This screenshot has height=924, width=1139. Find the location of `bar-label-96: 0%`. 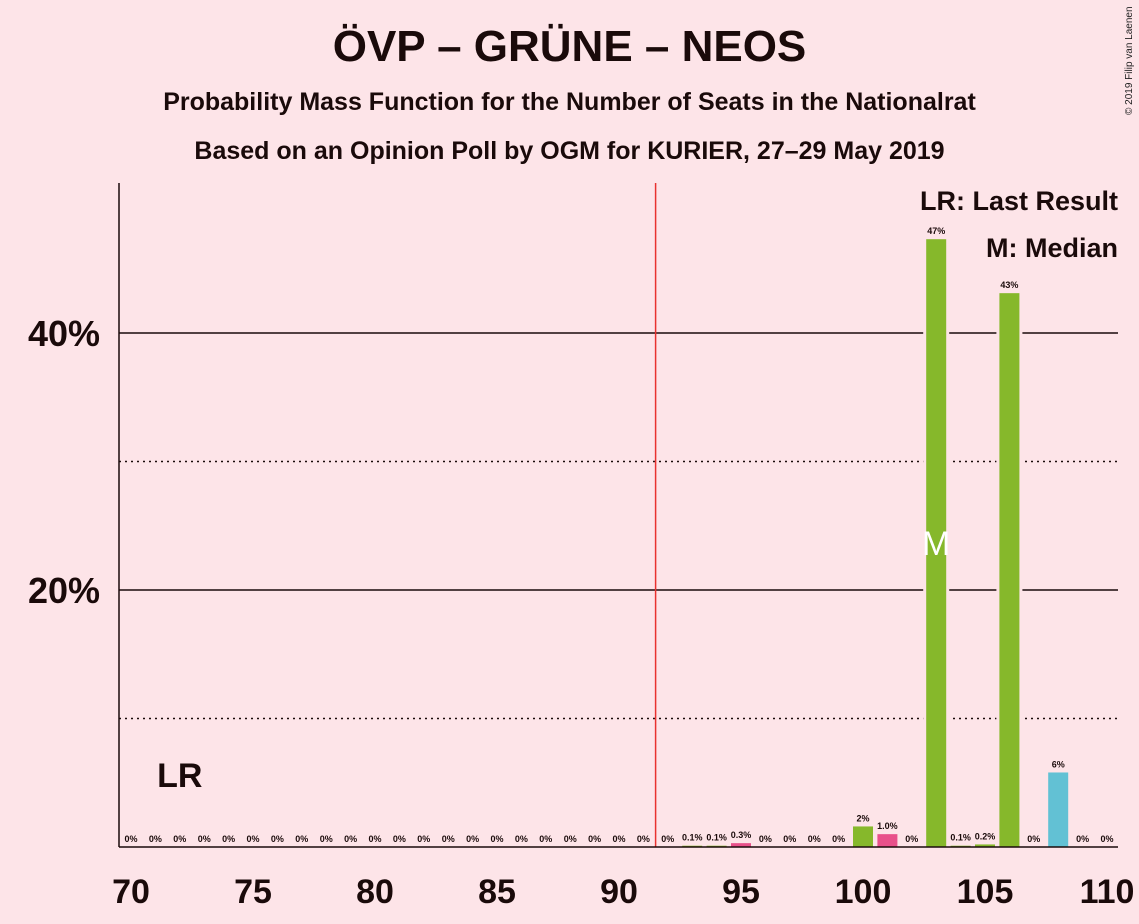

bar-label-96: 0% is located at coordinates (765, 839).